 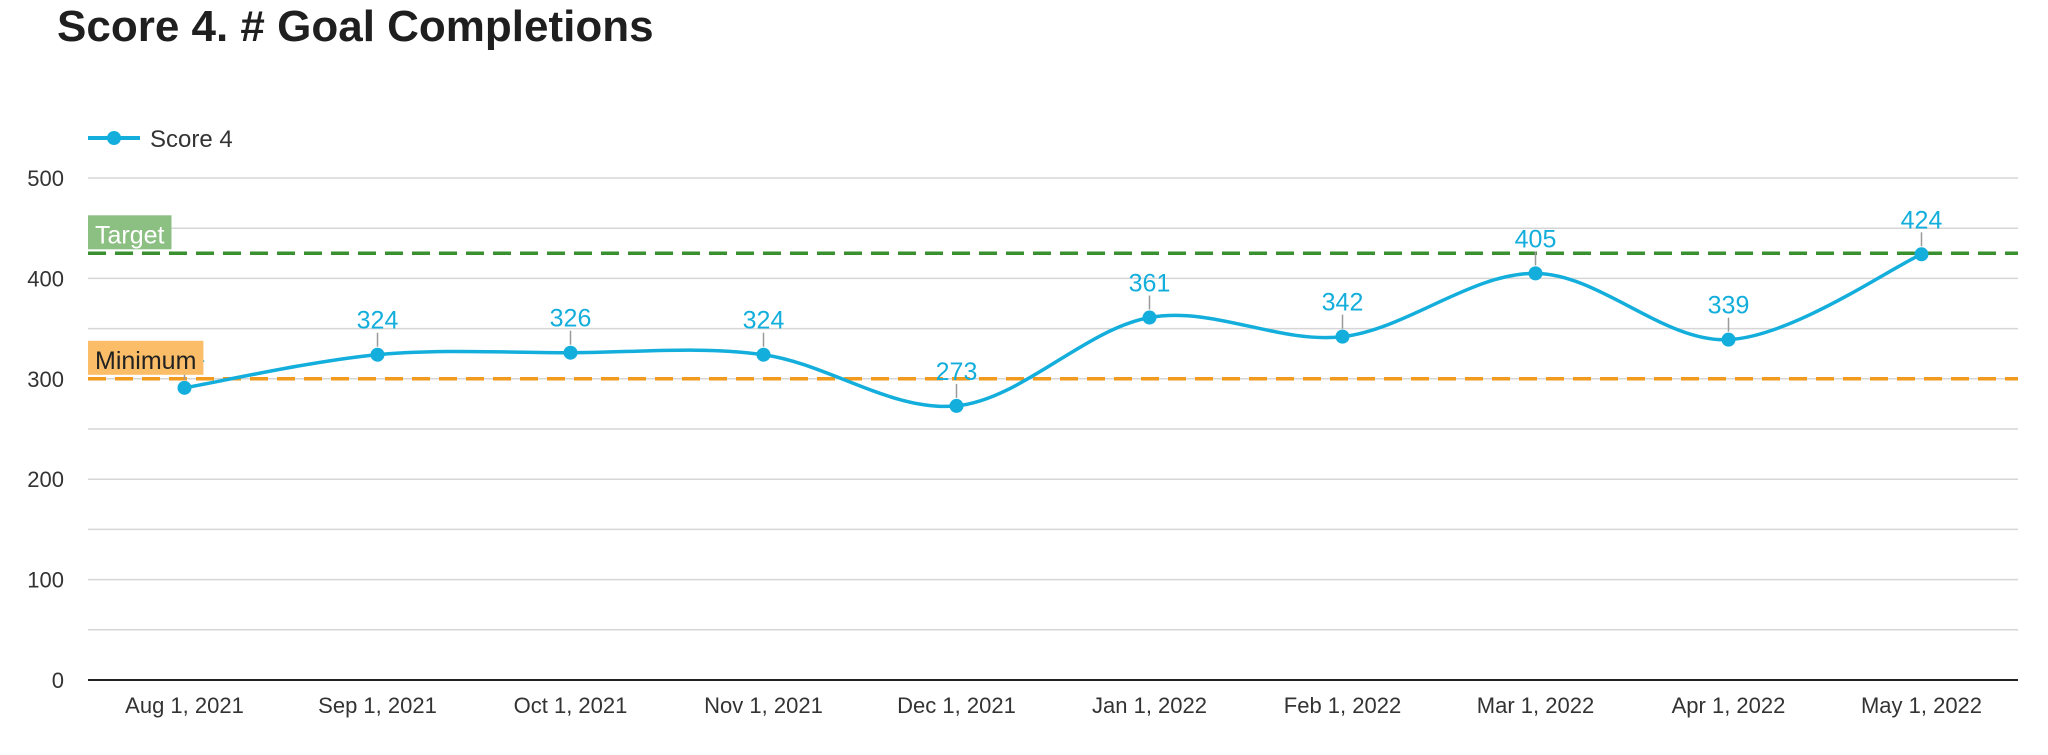 I want to click on reference-label-text: Minimum, so click(x=145, y=361).